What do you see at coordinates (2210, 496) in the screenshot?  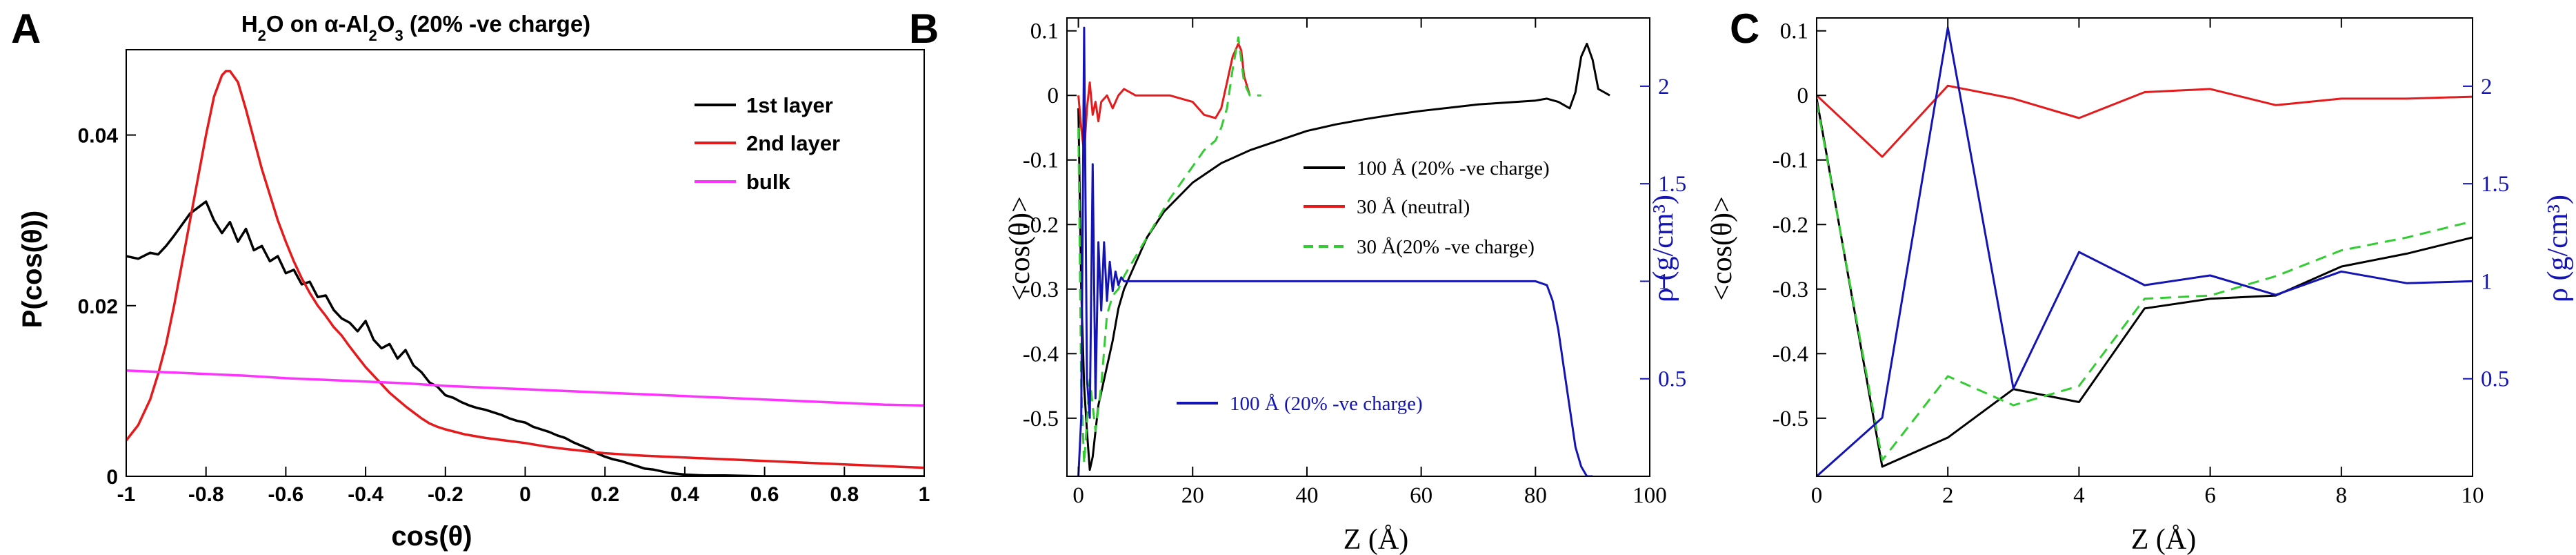 I see `x-tick-label: 6` at bounding box center [2210, 496].